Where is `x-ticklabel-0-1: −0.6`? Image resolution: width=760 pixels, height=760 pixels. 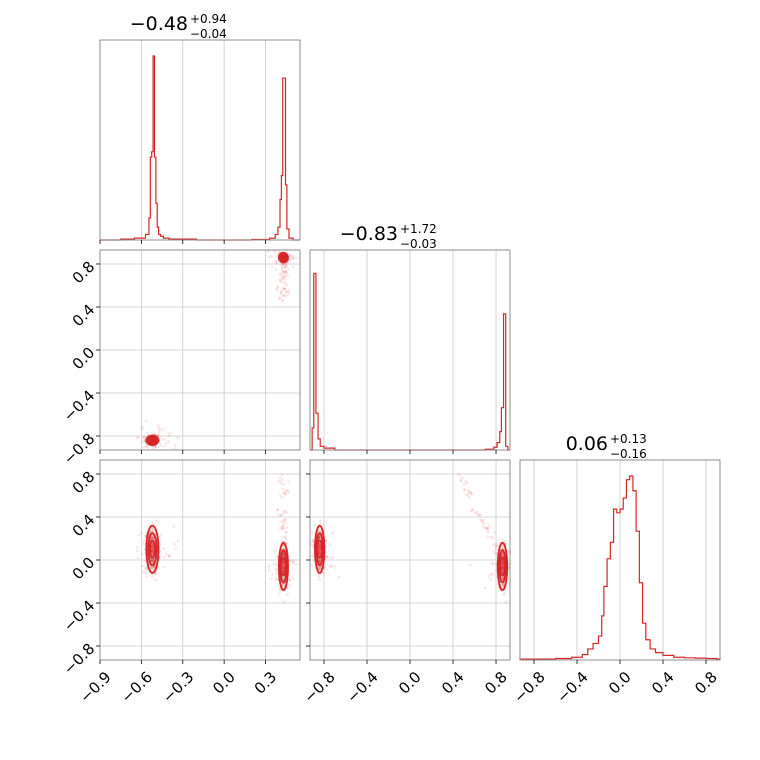 x-ticklabel-0-1: −0.6 is located at coordinates (137, 687).